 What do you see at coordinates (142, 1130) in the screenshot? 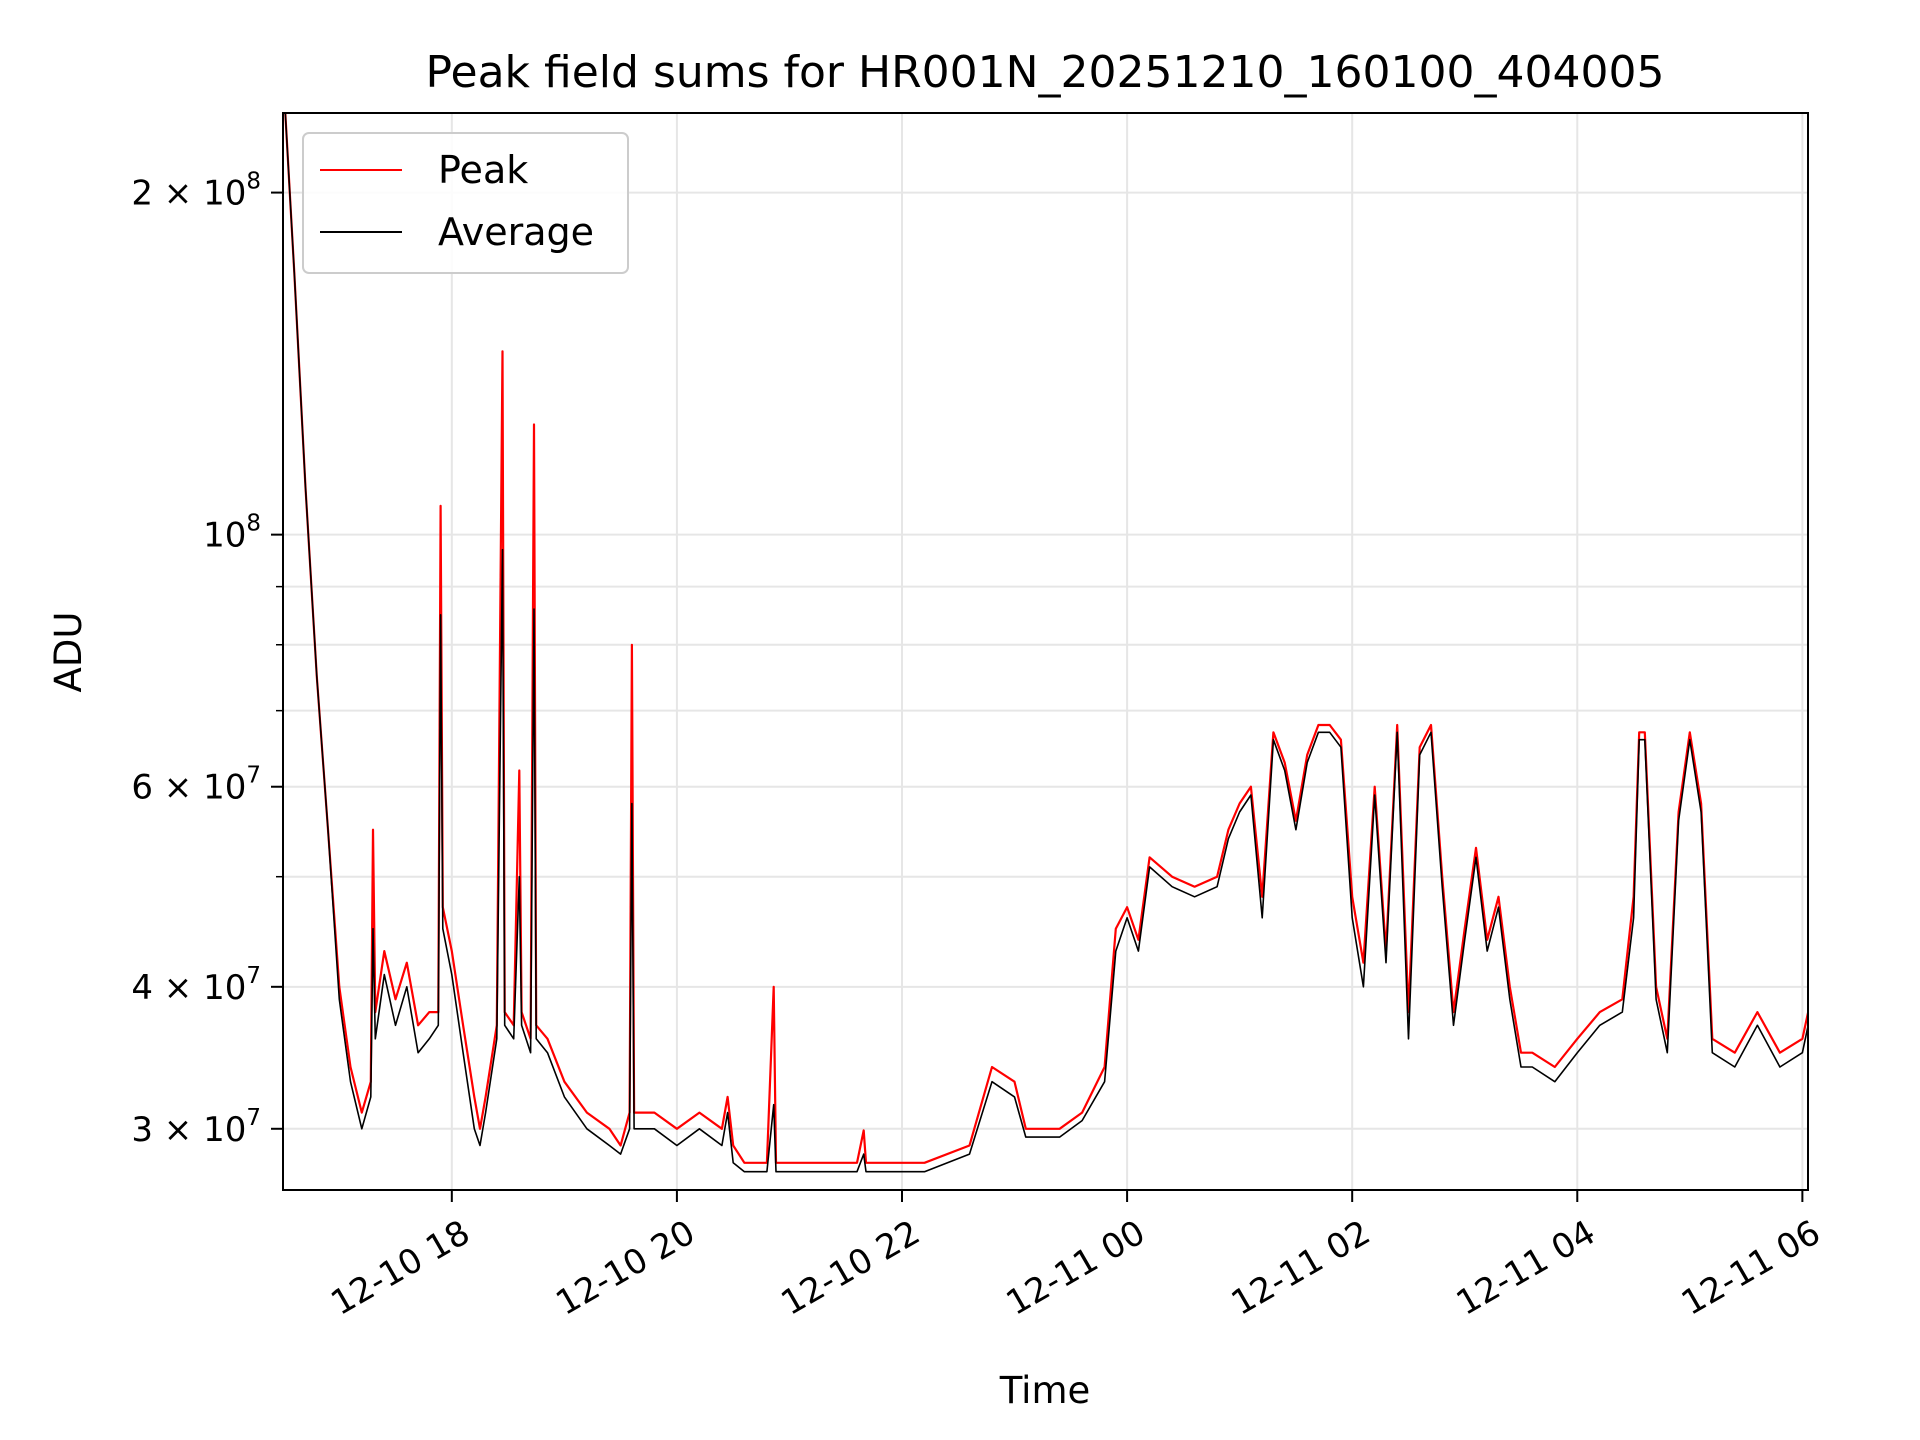
I see `y-tick-mantissa: 3` at bounding box center [142, 1130].